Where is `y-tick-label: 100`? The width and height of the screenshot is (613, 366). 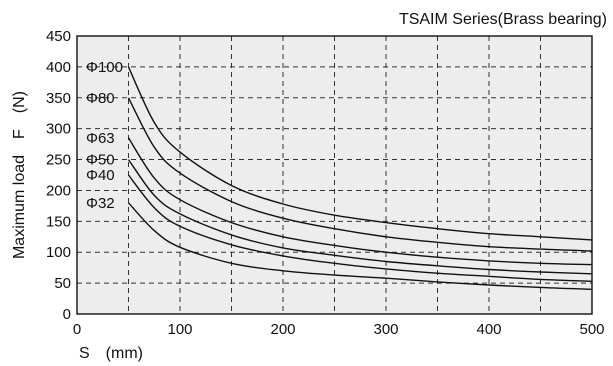
y-tick-label: 100 is located at coordinates (58, 252).